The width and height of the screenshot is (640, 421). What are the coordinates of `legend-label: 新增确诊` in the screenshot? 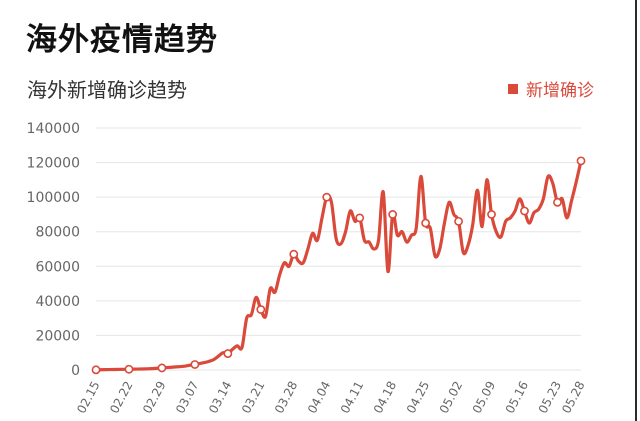 It's located at (560, 91).